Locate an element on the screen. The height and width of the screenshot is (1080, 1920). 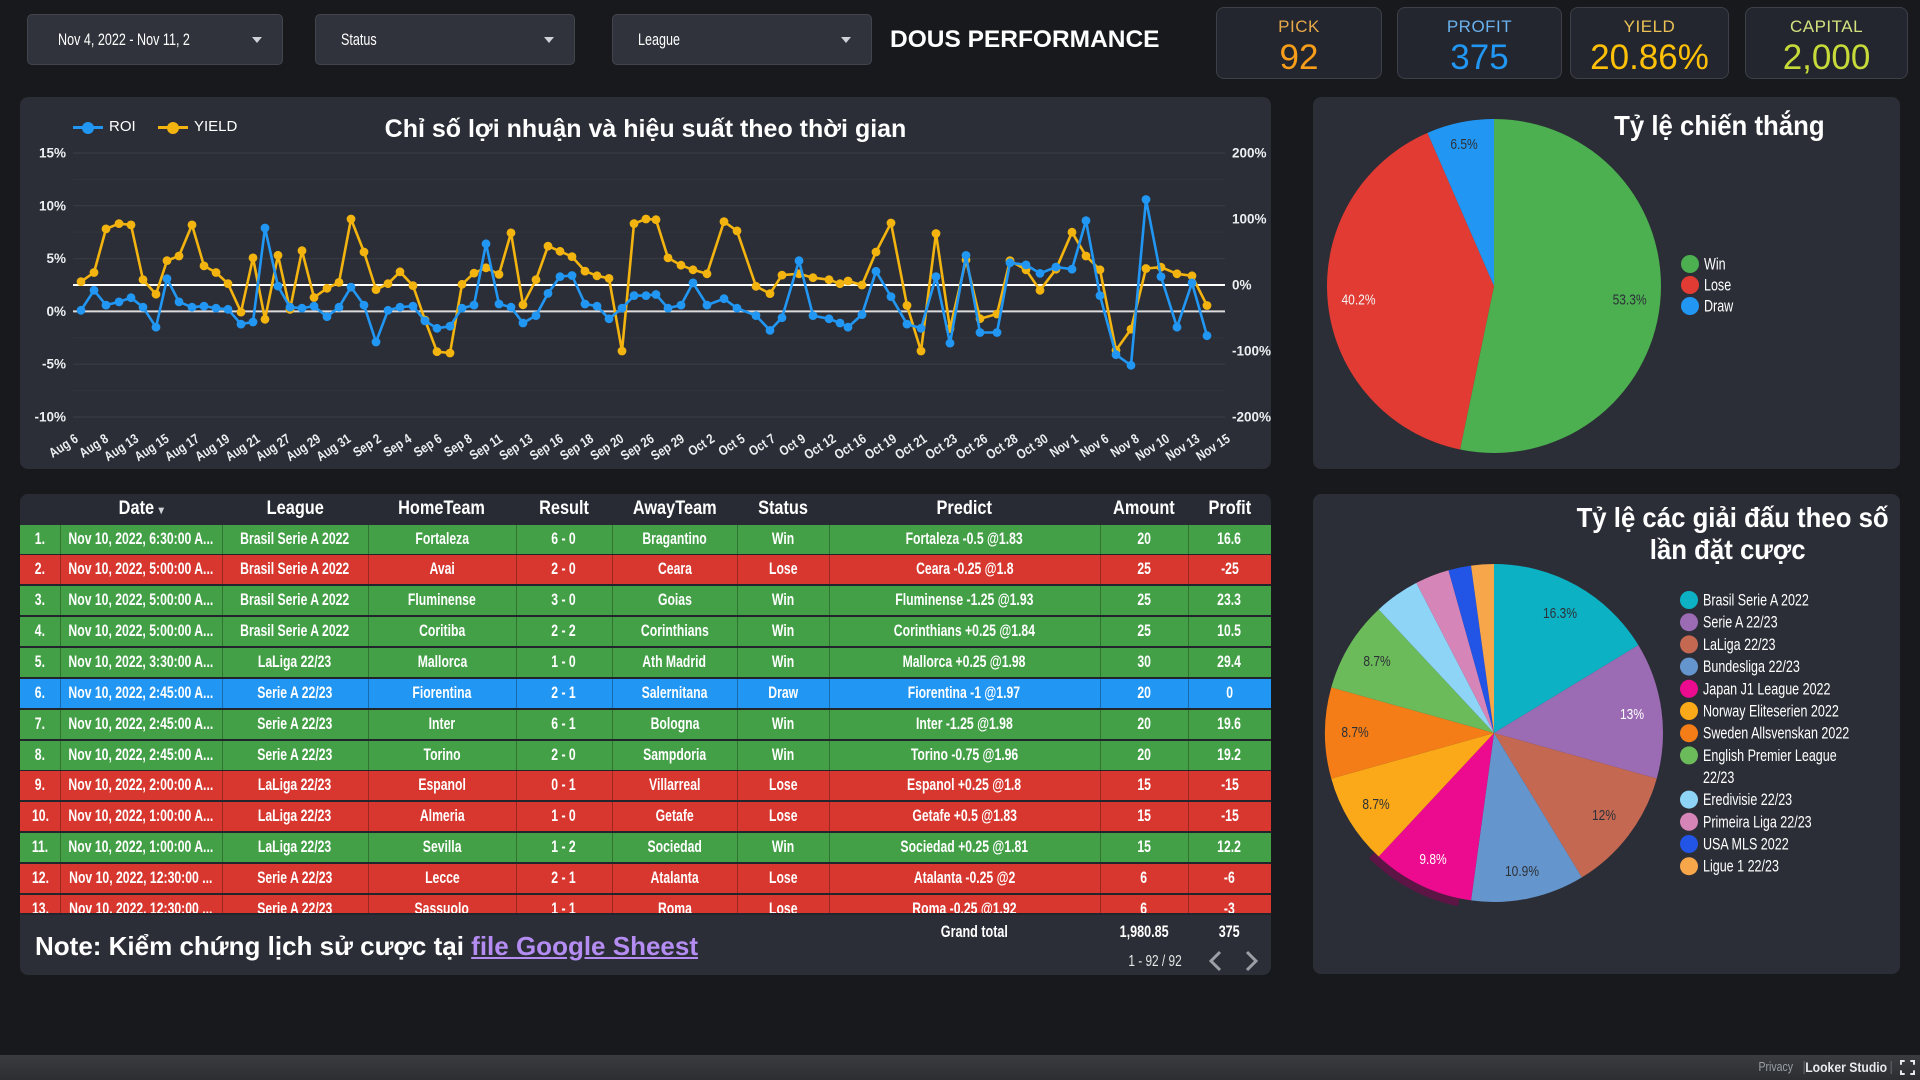
svg-text: 9.8% is located at coordinates (1432, 859).